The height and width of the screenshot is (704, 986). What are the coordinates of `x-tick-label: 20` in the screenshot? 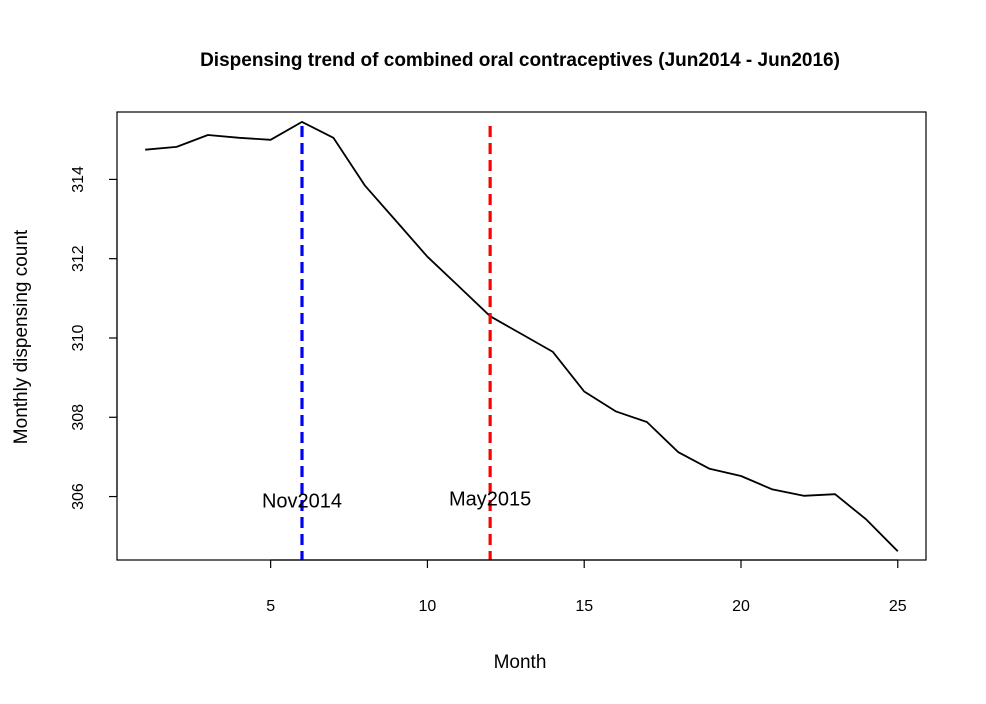 It's located at (741, 606).